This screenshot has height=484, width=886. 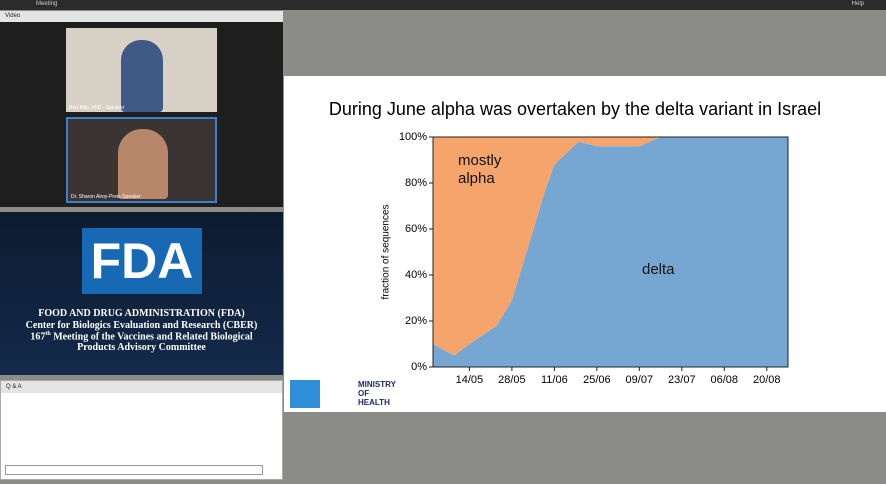 What do you see at coordinates (658, 269) in the screenshot?
I see `area-label: delta` at bounding box center [658, 269].